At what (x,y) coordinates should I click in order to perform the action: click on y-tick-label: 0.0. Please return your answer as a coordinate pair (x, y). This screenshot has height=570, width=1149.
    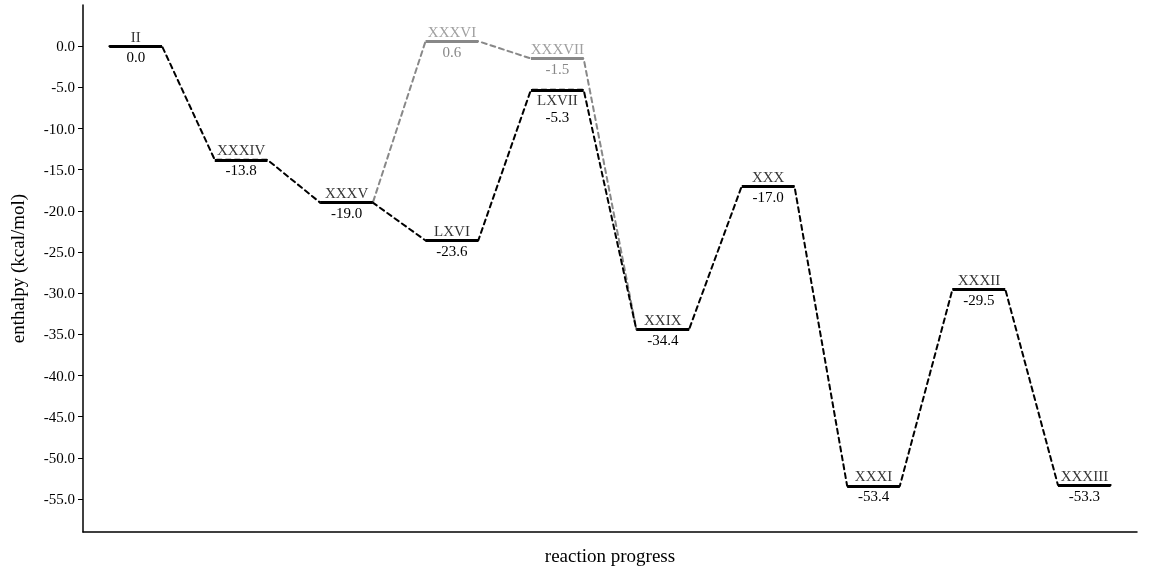
    Looking at the image, I should click on (65, 46).